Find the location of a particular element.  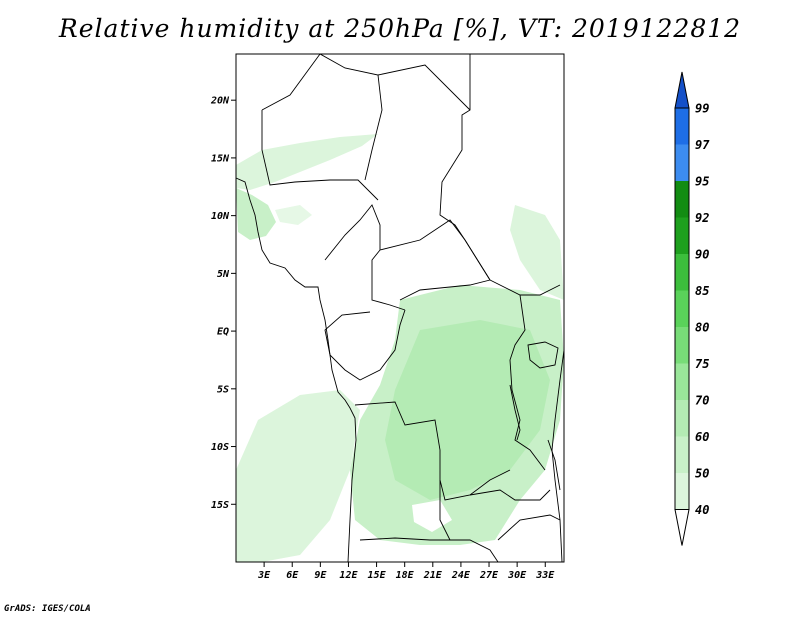

longitude-ticks: 3E 6E 9E 12E 15E 18E 21E 24E 27E 30E 33E is located at coordinates (406, 571).